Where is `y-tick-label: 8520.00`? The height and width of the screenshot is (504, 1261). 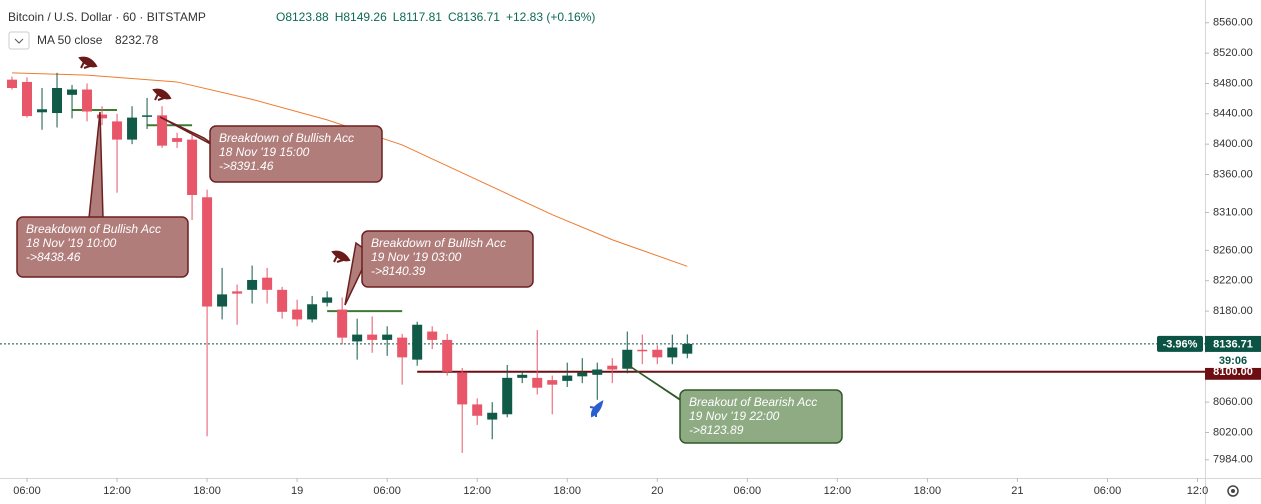
y-tick-label: 8520.00 is located at coordinates (1233, 53).